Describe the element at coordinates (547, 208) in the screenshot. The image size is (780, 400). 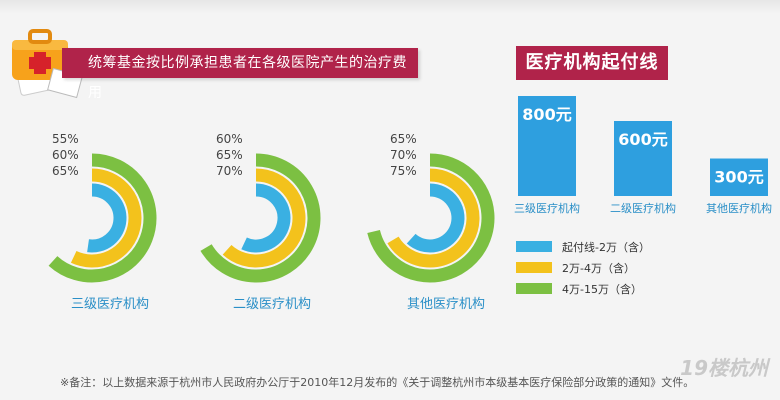
I see `bar-category-label-1: 三级医疗机构` at that location.